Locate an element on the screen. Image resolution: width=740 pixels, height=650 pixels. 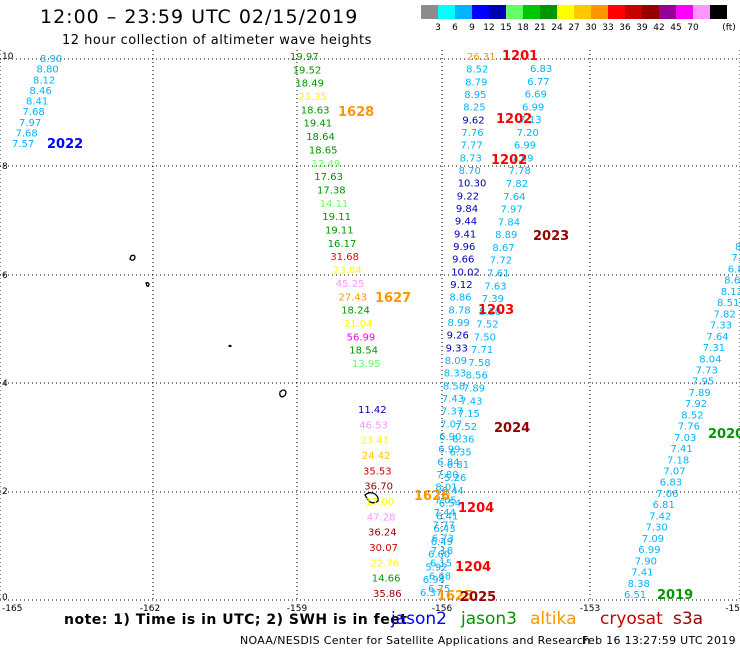
wave-height-value: 8.86 is located at coordinates (460, 298).